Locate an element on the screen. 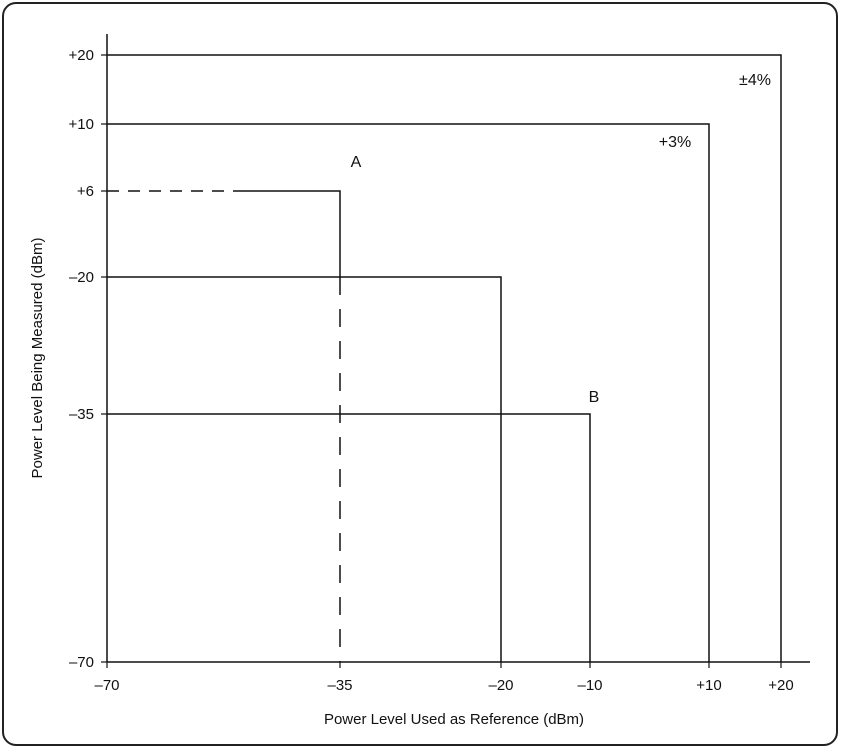  x-axis-title: Power Level Used as Reference (dBm) is located at coordinates (454, 719).